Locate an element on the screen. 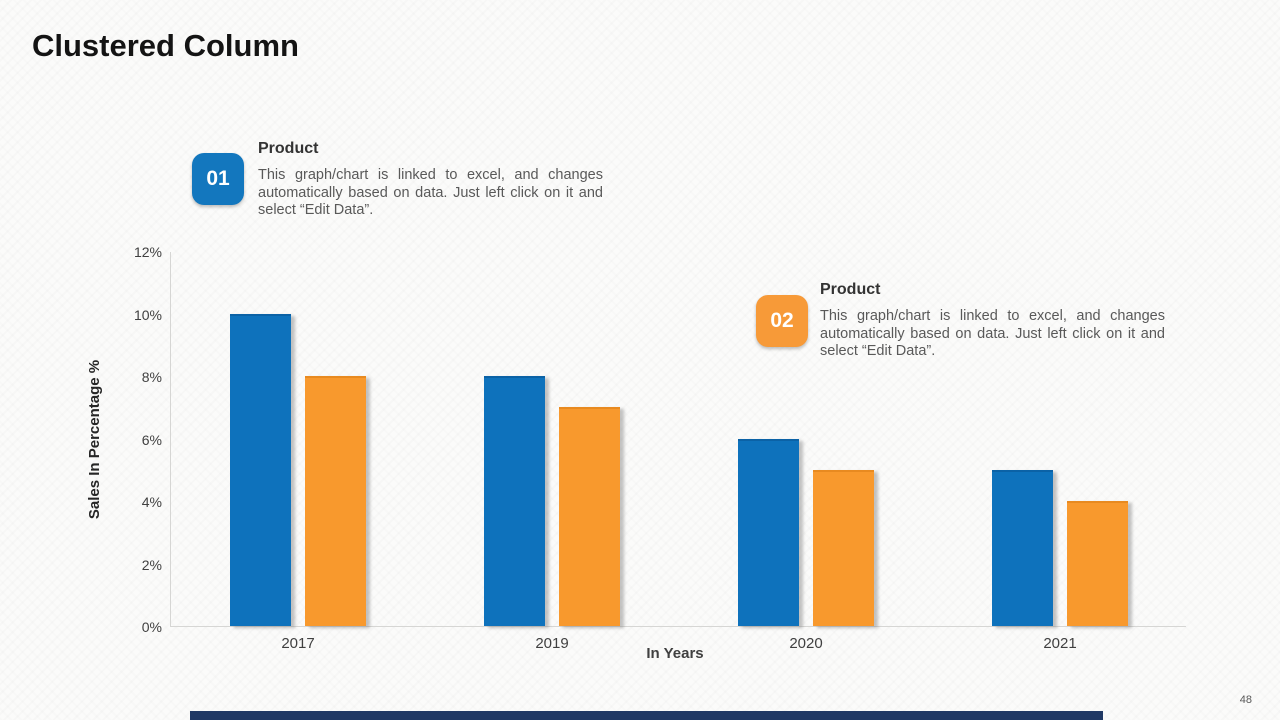 The image size is (1280, 720). callout-1-number-badge: 01 is located at coordinates (218, 179).